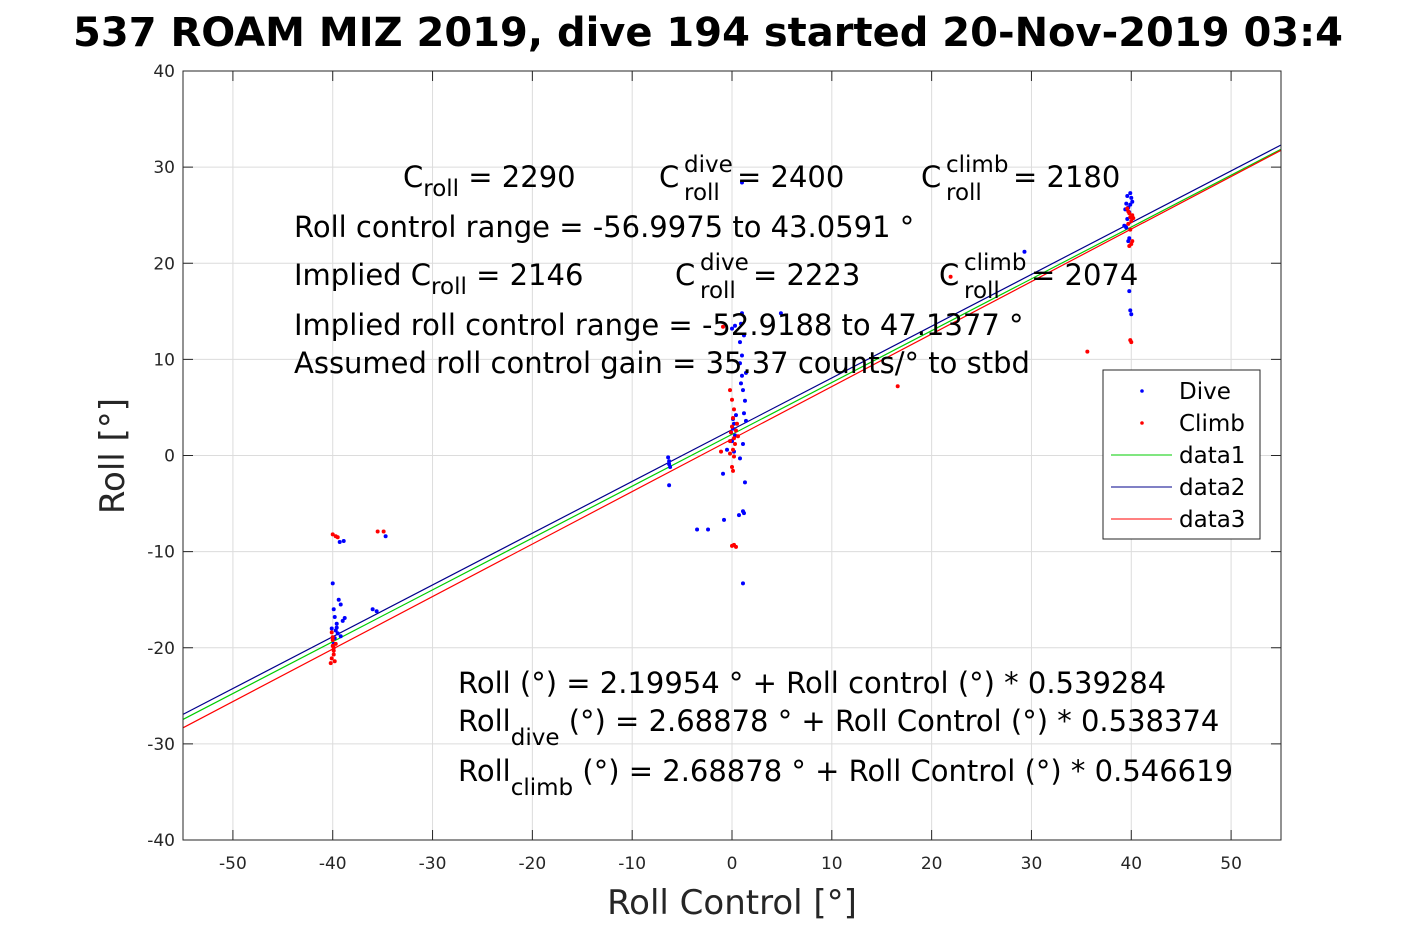  Describe the element at coordinates (964, 193) in the screenshot. I see `annotation-c-roll-climb-sub: roll` at that location.